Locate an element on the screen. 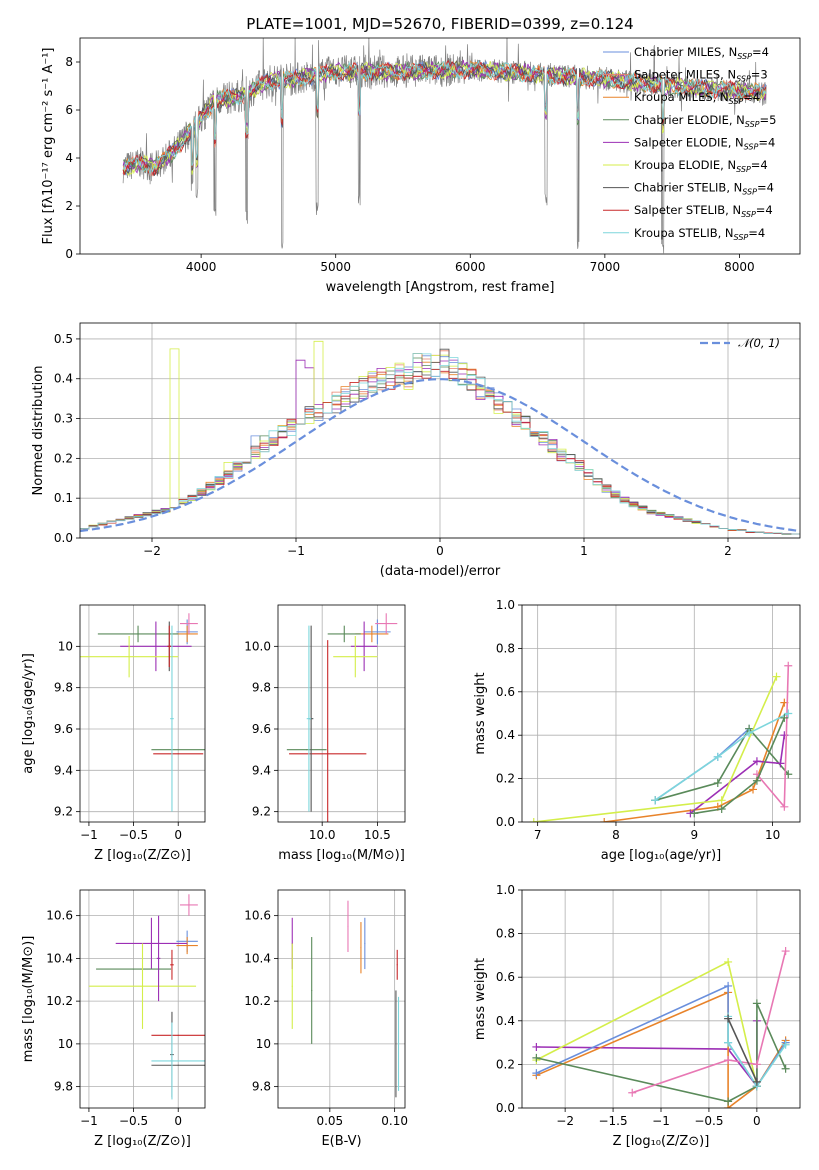 The height and width of the screenshot is (1170, 819). x-axis-label: Z [log₁₀(Z/Z⊙)] is located at coordinates (142, 1141).